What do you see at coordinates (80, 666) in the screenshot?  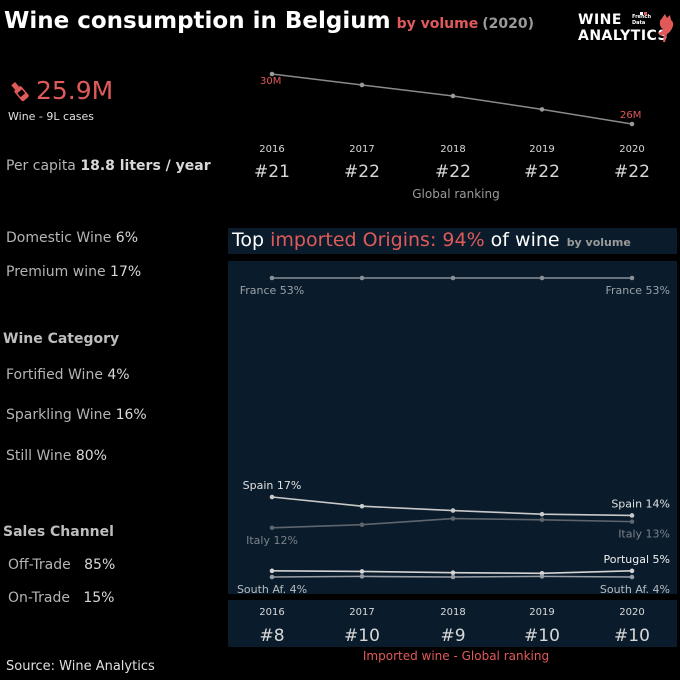 I see `source-note: Source: Wine Analytics` at bounding box center [80, 666].